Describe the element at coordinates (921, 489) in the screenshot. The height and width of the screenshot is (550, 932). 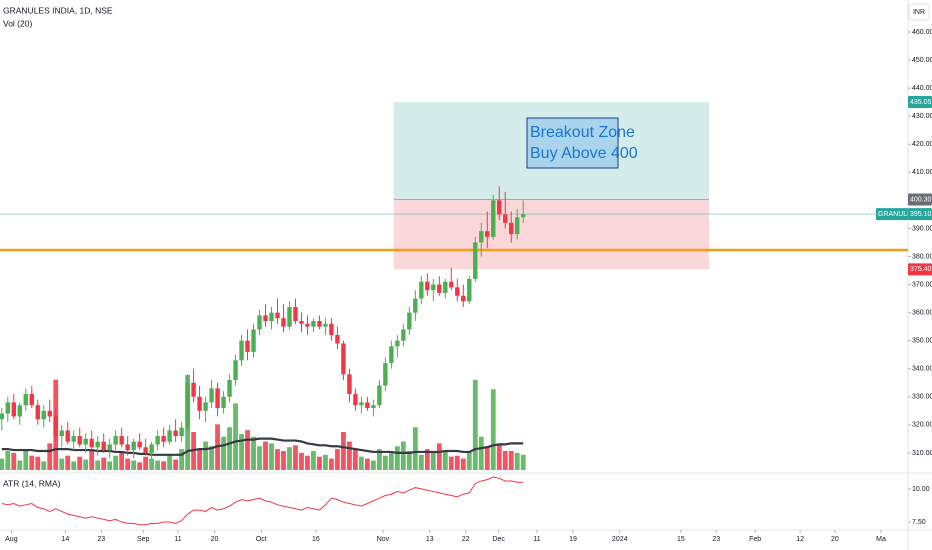
I see `atr-tick-label: 10.00` at that location.